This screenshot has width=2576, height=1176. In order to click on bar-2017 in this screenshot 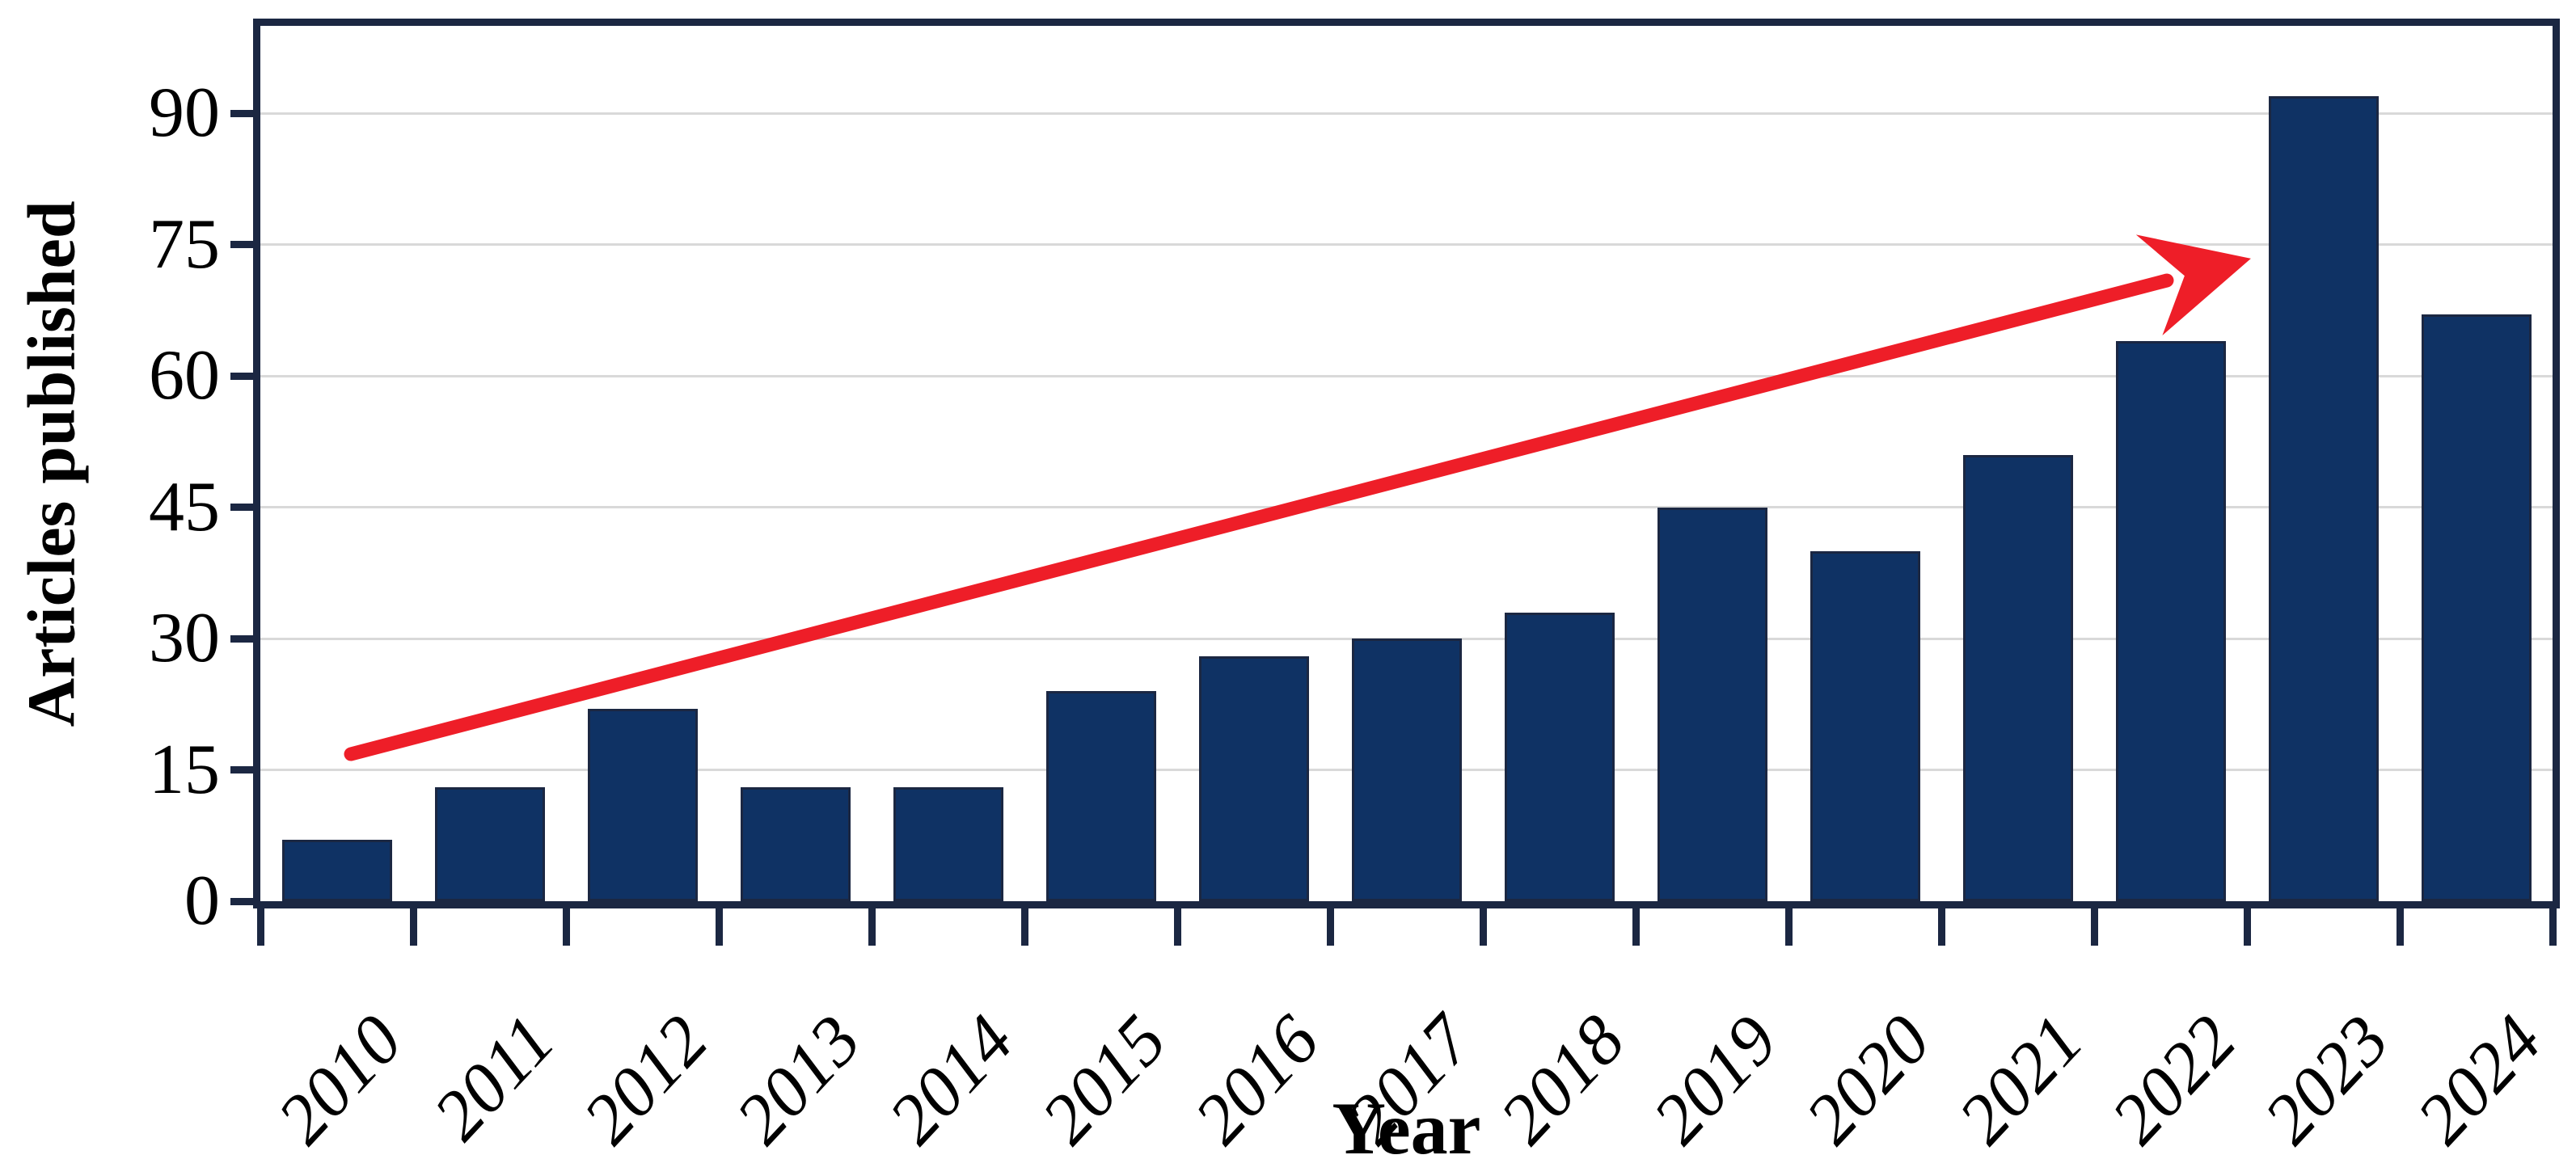, I will do `click(1406, 770)`.